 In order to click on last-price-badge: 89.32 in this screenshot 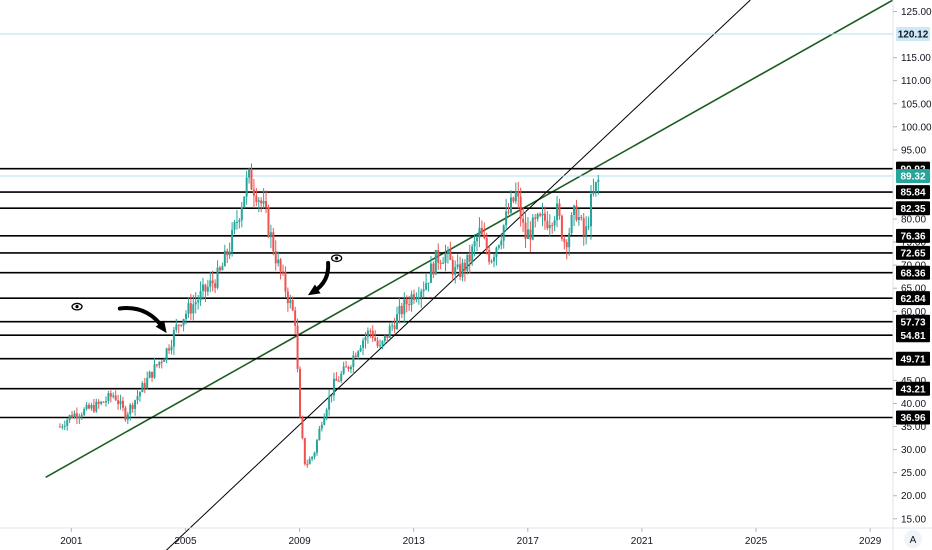, I will do `click(912, 177)`.